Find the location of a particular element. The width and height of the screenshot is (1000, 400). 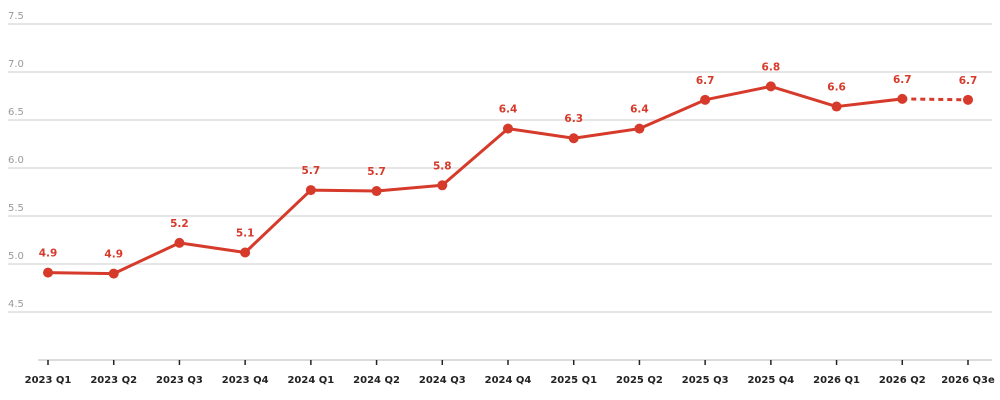

x-tick-label: 2023 Q3 is located at coordinates (179, 380).